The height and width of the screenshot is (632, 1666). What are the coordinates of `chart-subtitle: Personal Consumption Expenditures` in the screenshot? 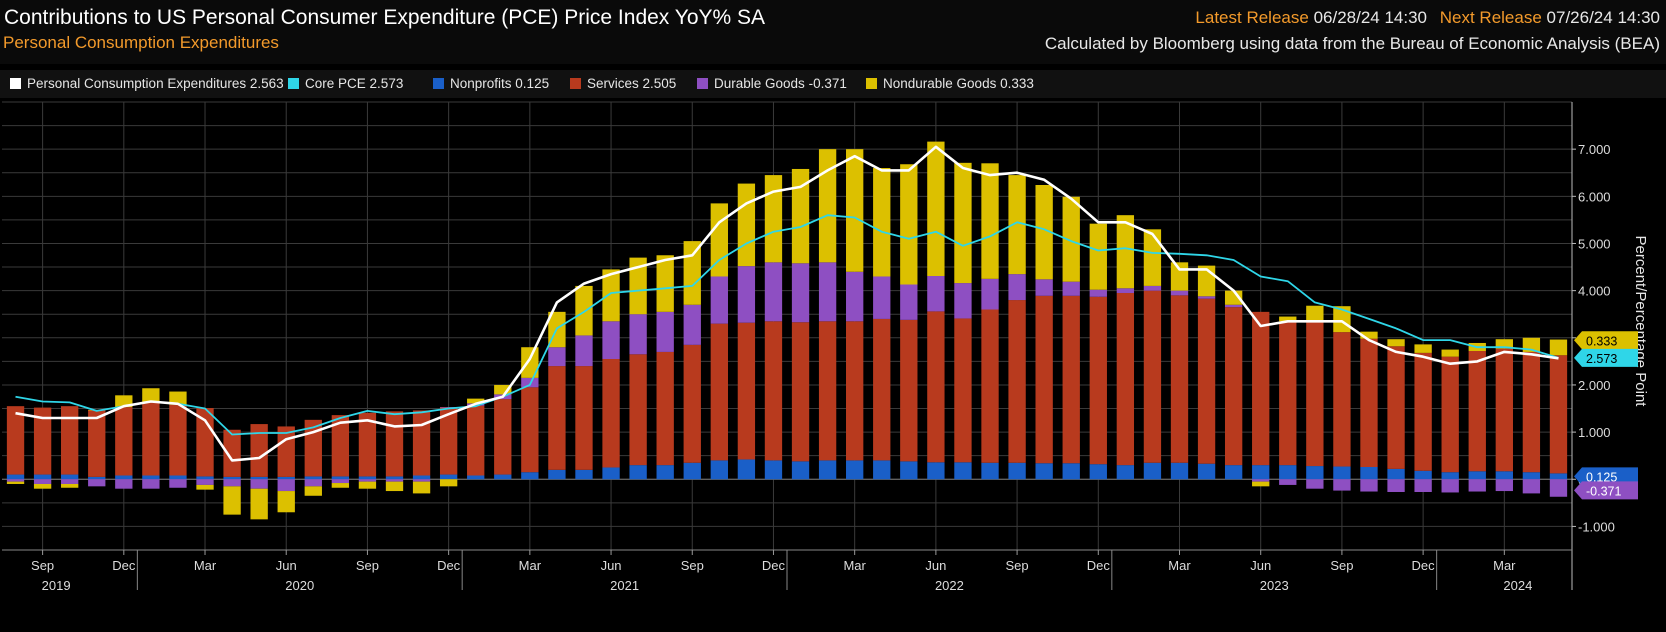 It's located at (141, 42).